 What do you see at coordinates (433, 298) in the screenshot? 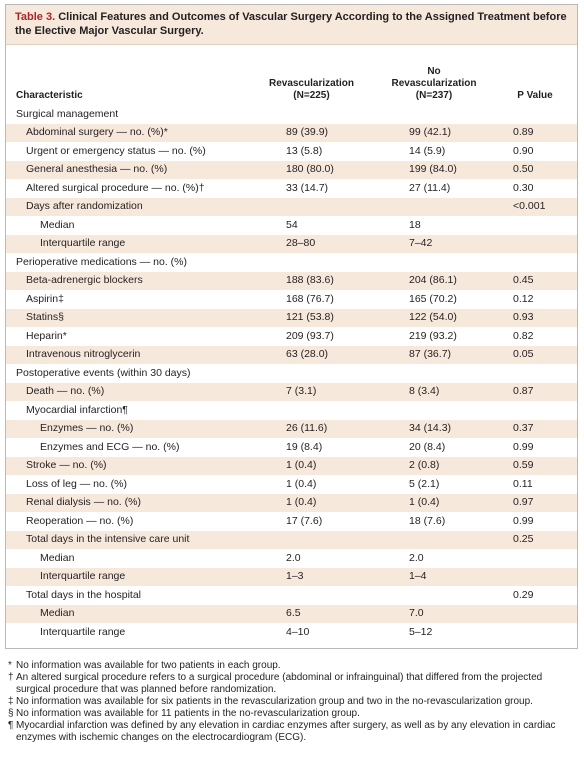
I see `cell-no-revascularization: 165 (70.2)` at bounding box center [433, 298].